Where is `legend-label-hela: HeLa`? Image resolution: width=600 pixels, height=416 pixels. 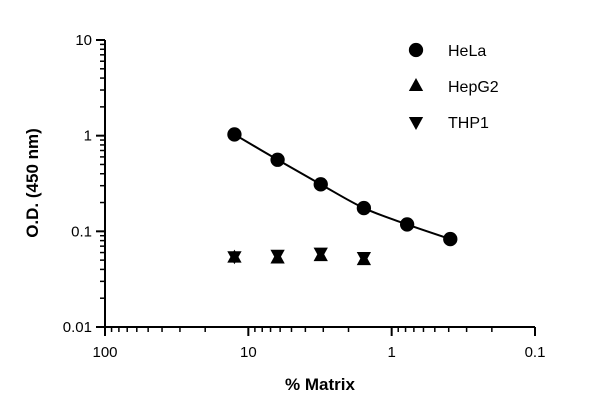 legend-label-hela: HeLa is located at coordinates (467, 51).